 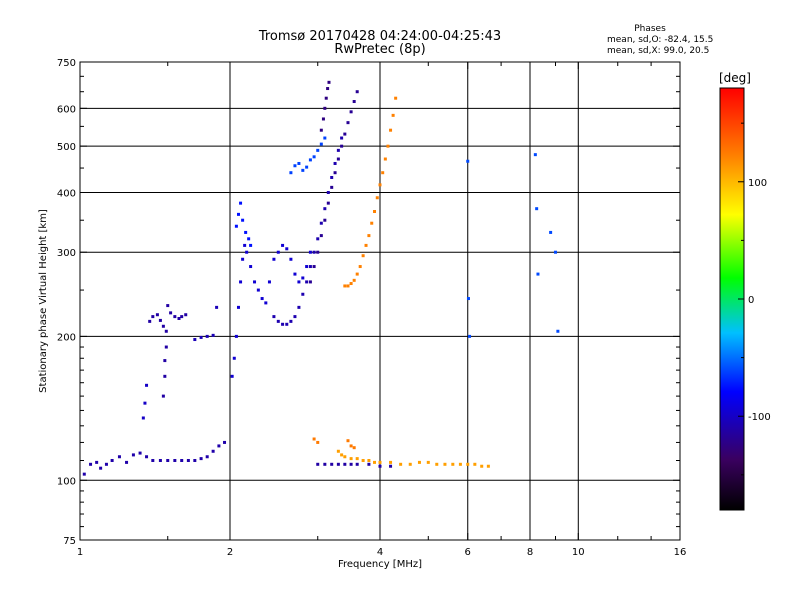 I want to click on phases-heading: Phases, so click(x=650, y=29).